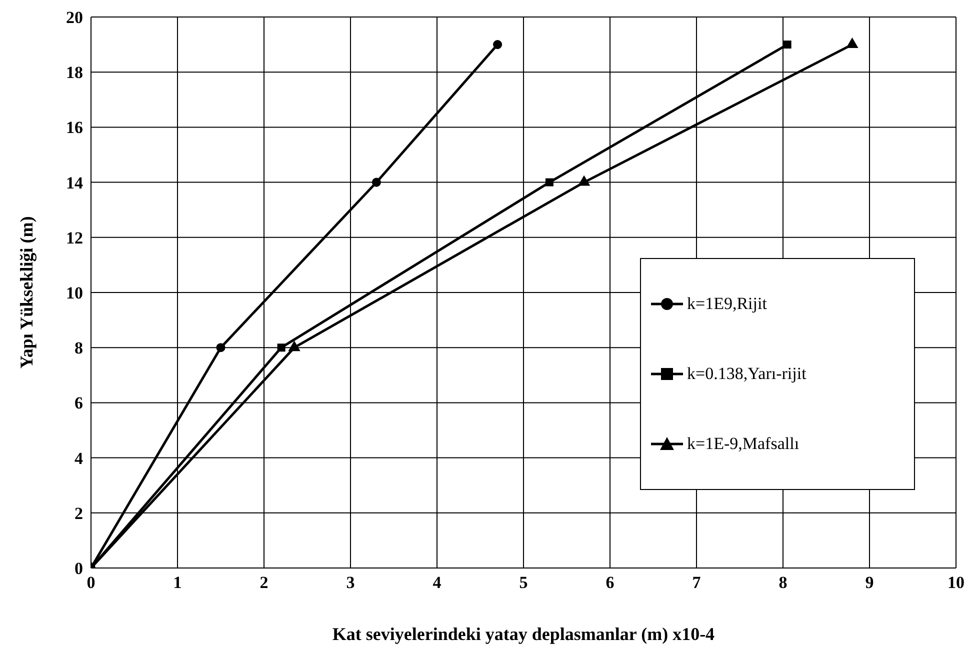  What do you see at coordinates (74, 72) in the screenshot?
I see `y-tick-label: 18` at bounding box center [74, 72].